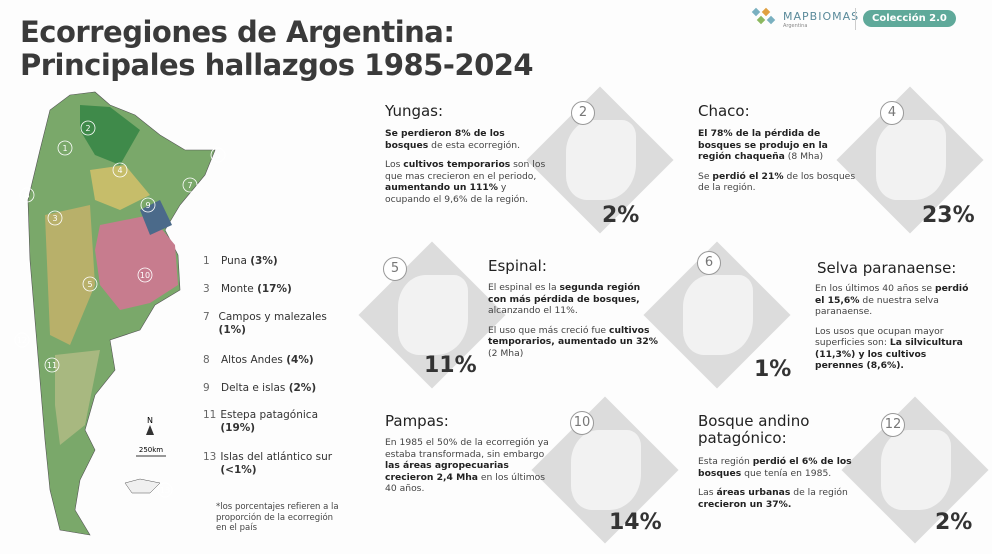 The width and height of the screenshot is (992, 554). What do you see at coordinates (300, 360) in the screenshot?
I see `legend-share: (4%)` at bounding box center [300, 360].